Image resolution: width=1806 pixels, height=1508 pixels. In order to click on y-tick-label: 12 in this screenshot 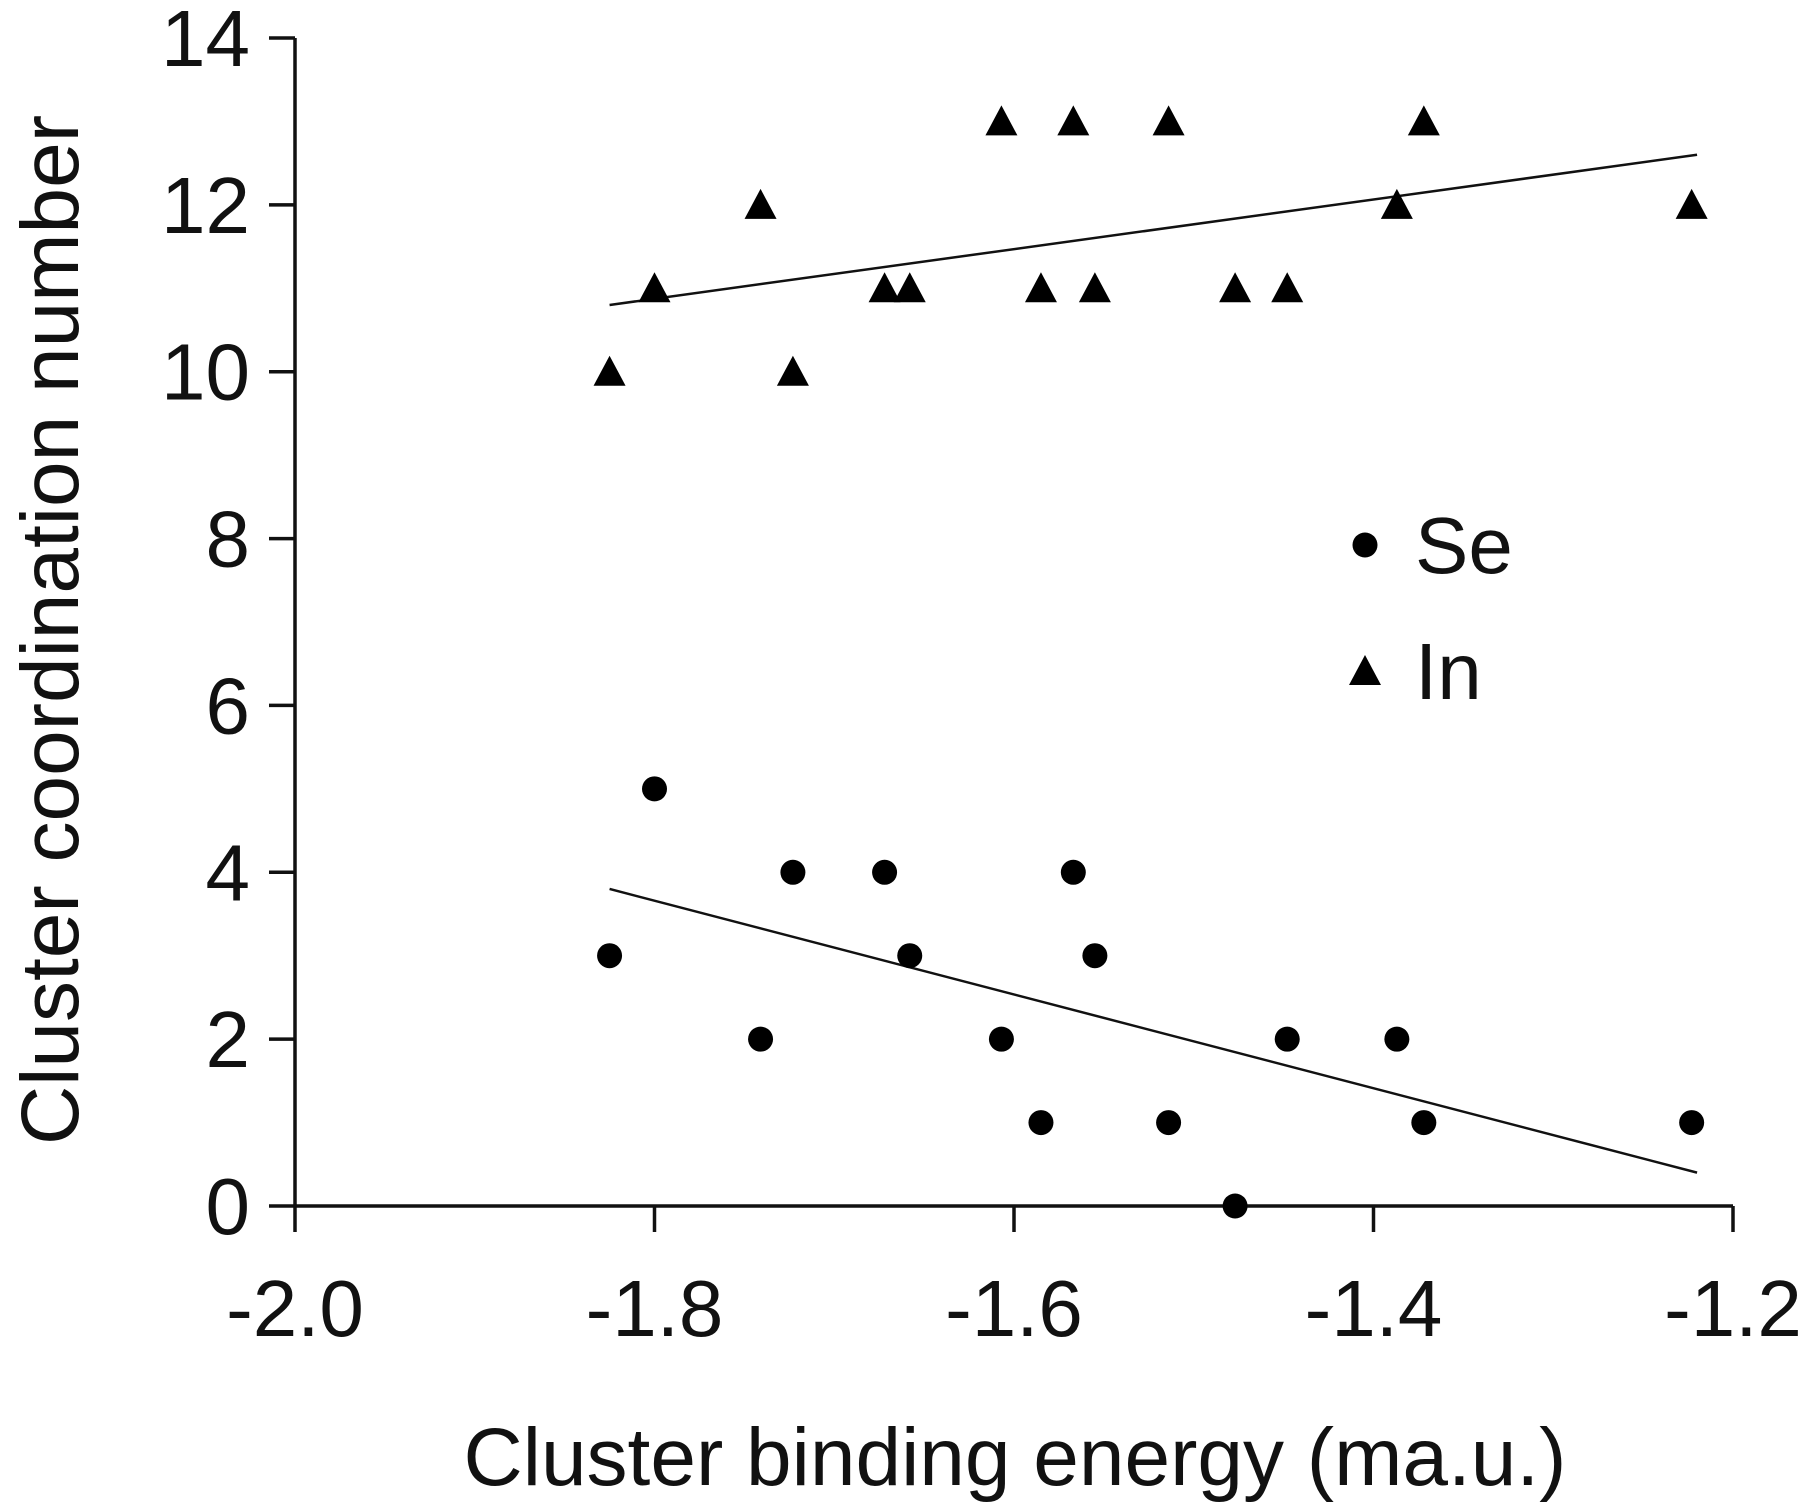, I will do `click(205, 205)`.